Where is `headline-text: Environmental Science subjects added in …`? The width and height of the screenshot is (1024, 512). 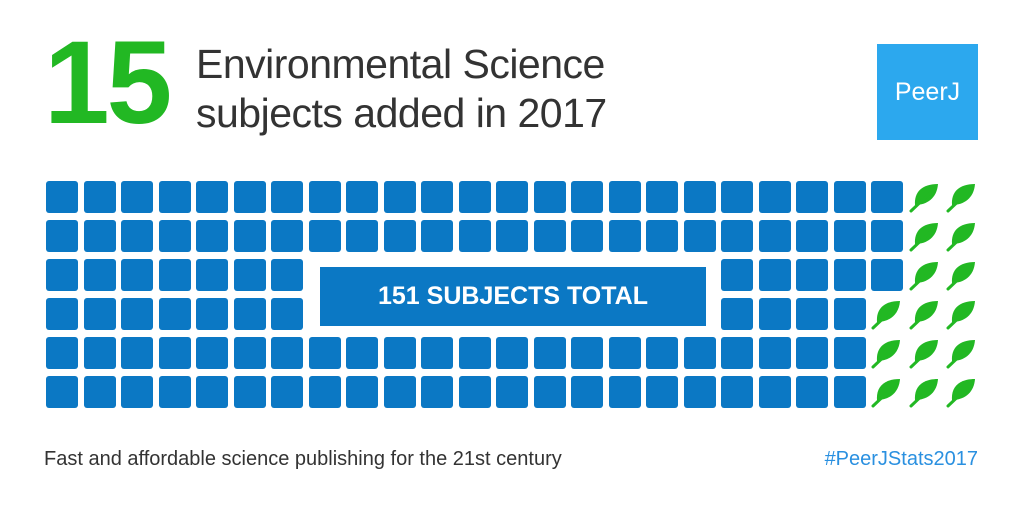 headline-text: Environmental Science subjects added in … is located at coordinates (401, 89).